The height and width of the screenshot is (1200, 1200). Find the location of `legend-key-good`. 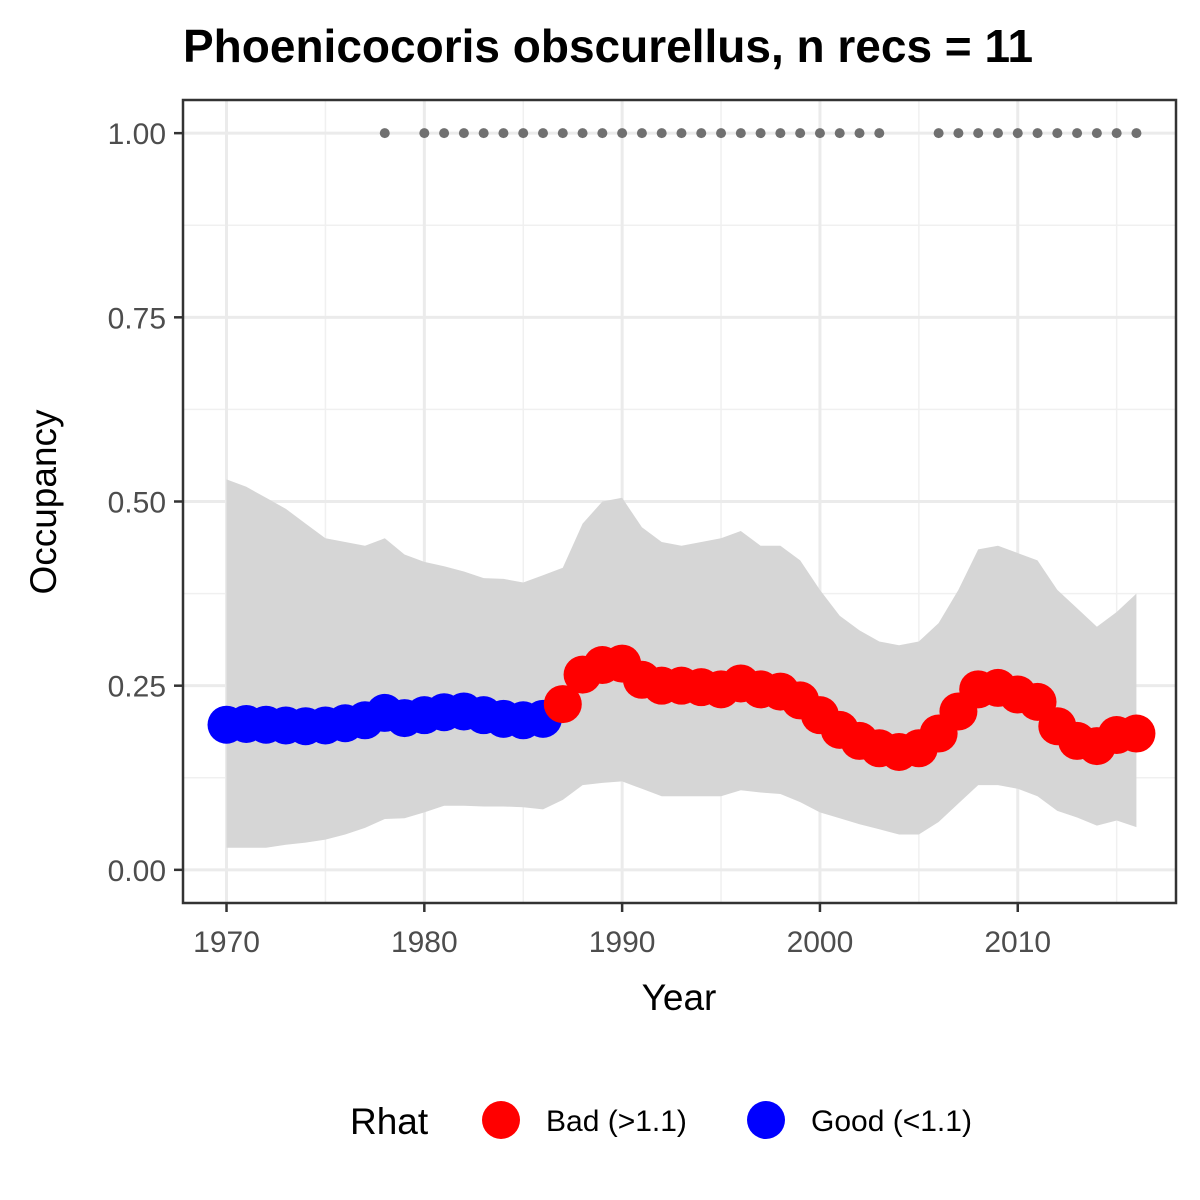

legend-key-good is located at coordinates (766, 1120).